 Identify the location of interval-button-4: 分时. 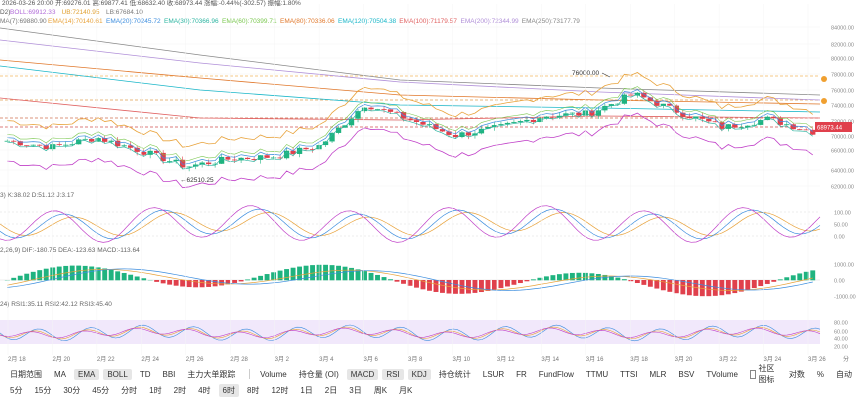
(129, 390).